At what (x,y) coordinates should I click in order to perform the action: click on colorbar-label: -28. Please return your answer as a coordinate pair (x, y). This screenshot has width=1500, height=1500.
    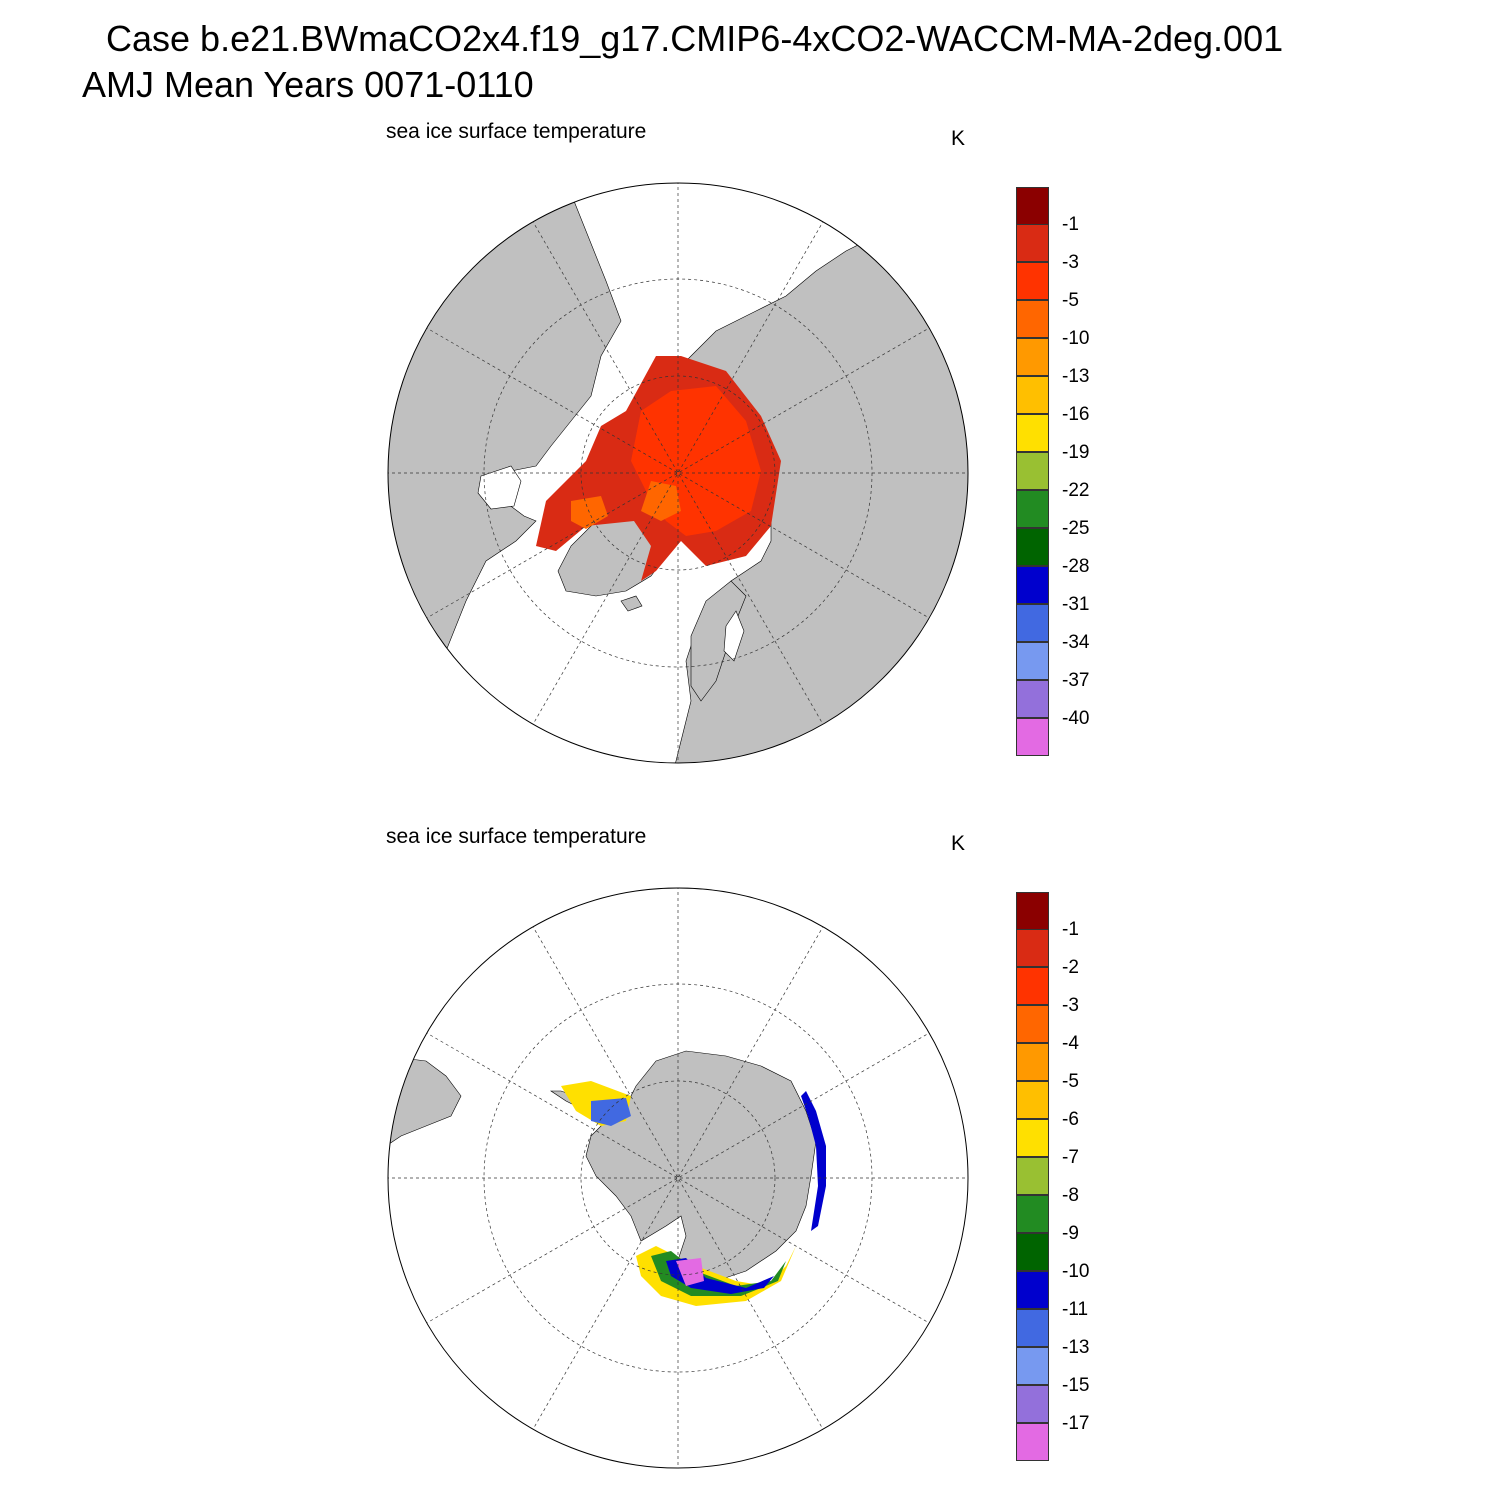
    Looking at the image, I should click on (1076, 566).